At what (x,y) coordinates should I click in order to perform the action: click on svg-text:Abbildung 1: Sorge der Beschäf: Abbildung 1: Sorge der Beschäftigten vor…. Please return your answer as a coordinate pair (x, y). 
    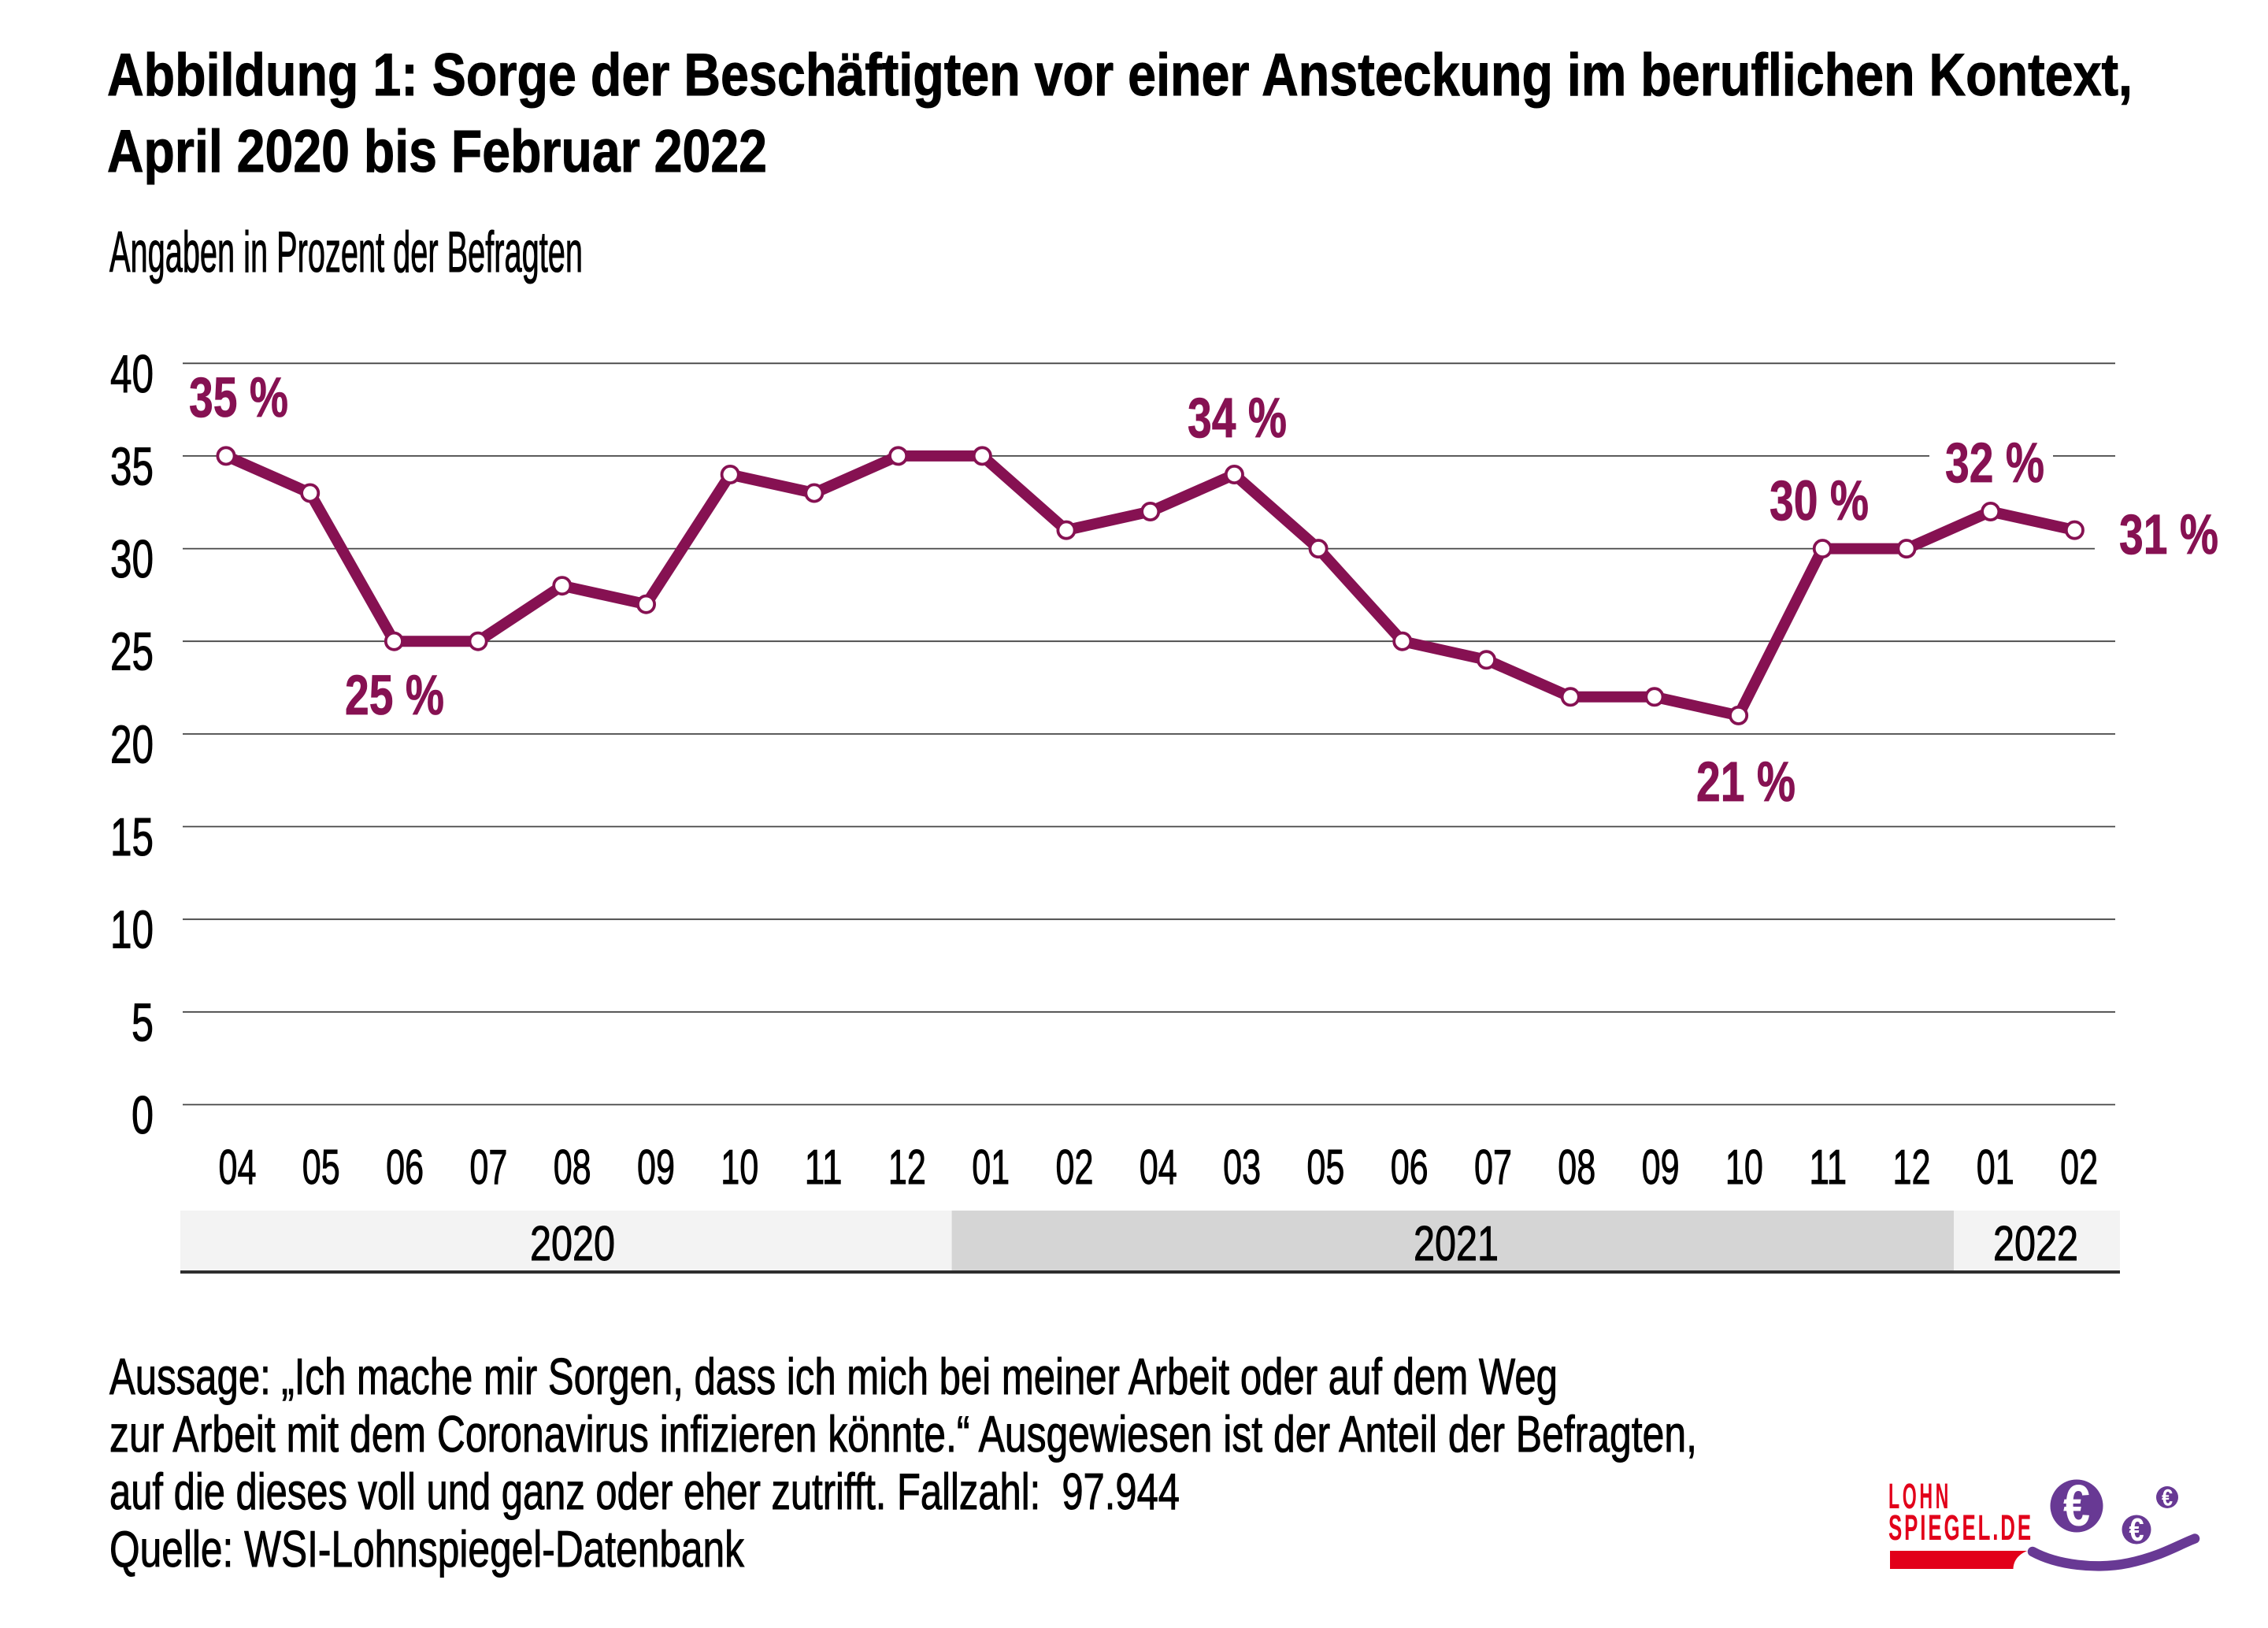
    Looking at the image, I should click on (1120, 75).